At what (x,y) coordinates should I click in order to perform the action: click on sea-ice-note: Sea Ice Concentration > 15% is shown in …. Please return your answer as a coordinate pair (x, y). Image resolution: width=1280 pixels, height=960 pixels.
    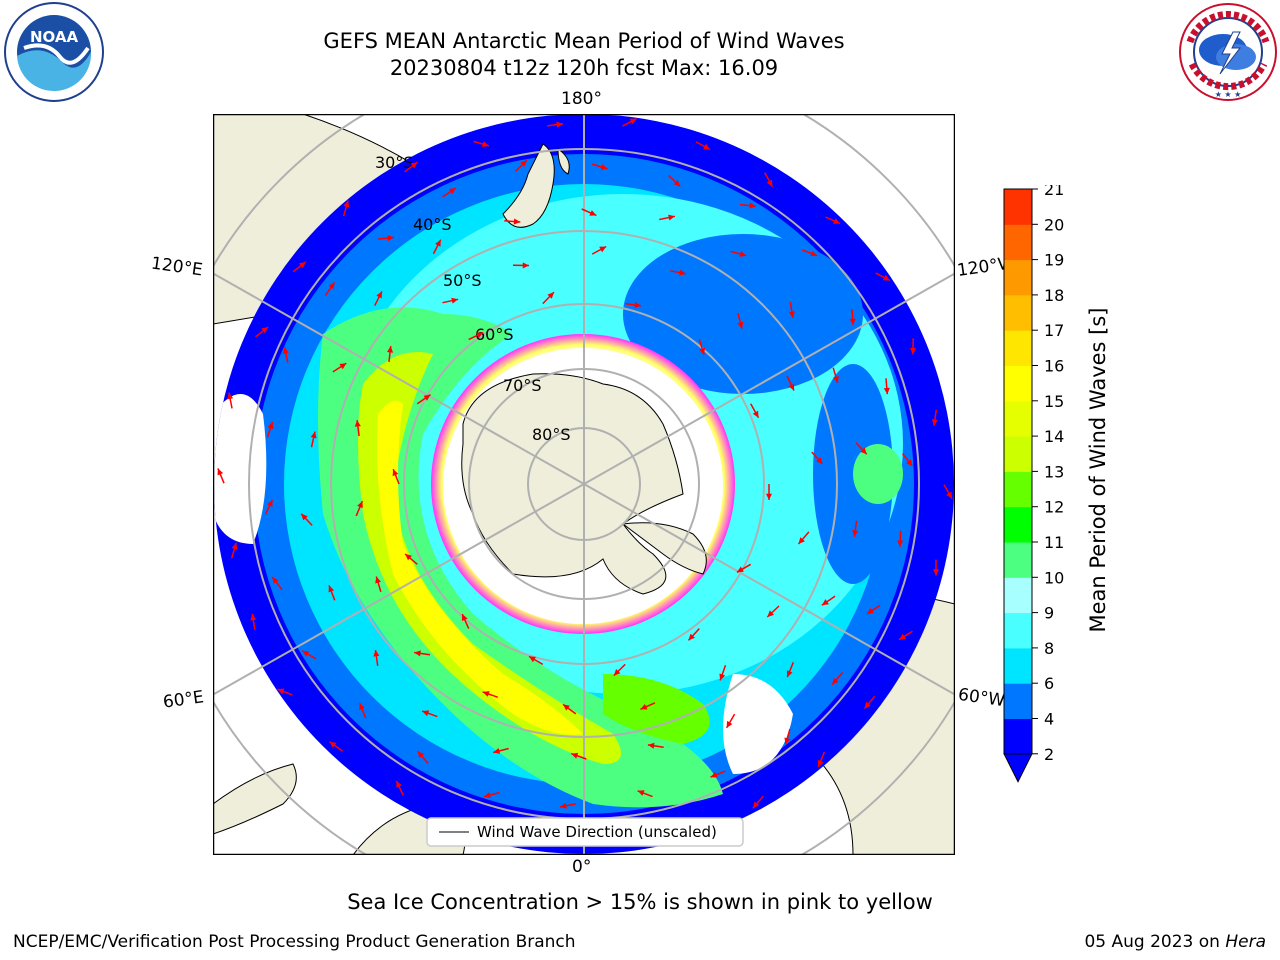
    Looking at the image, I should click on (640, 902).